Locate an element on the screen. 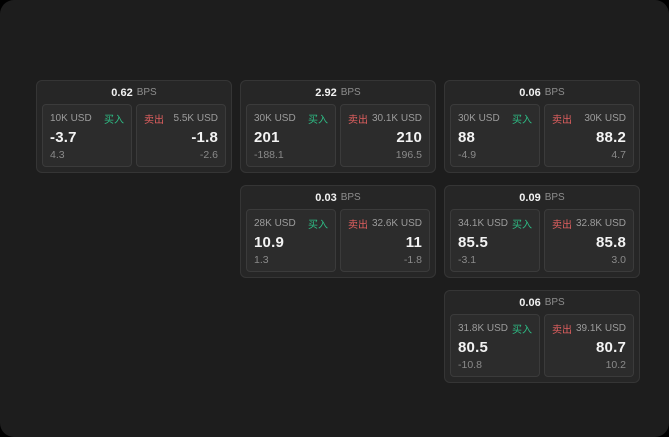 This screenshot has height=437, width=669. sell-panel: 卖出 30K USD 88.2 4.7 is located at coordinates (589, 135).